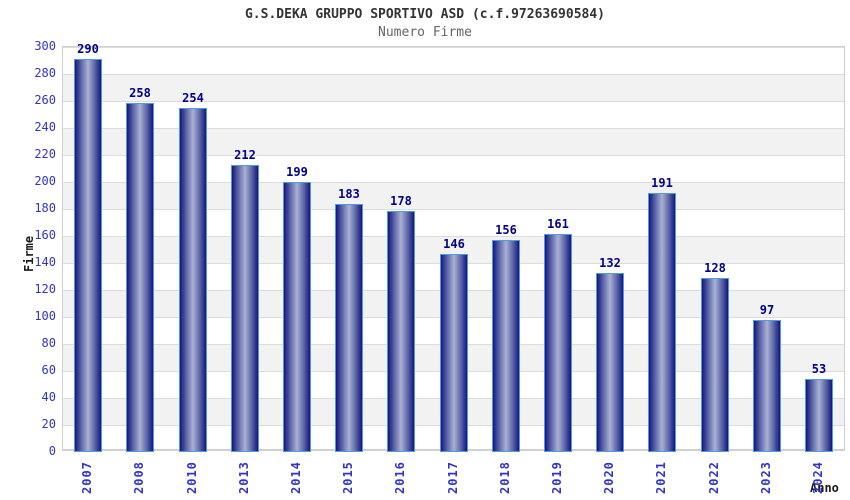 The image size is (850, 500). What do you see at coordinates (48, 343) in the screenshot?
I see `y-tick-label: 80` at bounding box center [48, 343].